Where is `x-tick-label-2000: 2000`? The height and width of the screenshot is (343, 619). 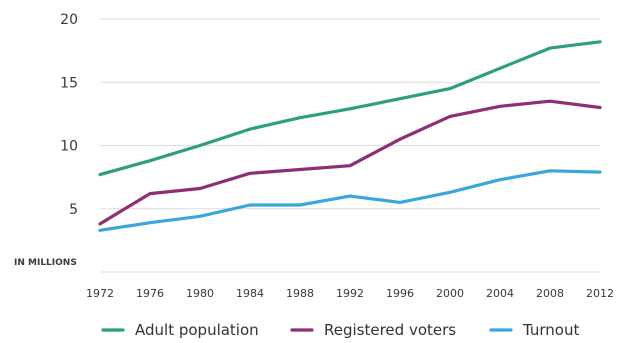 x-tick-label-2000: 2000 is located at coordinates (450, 293).